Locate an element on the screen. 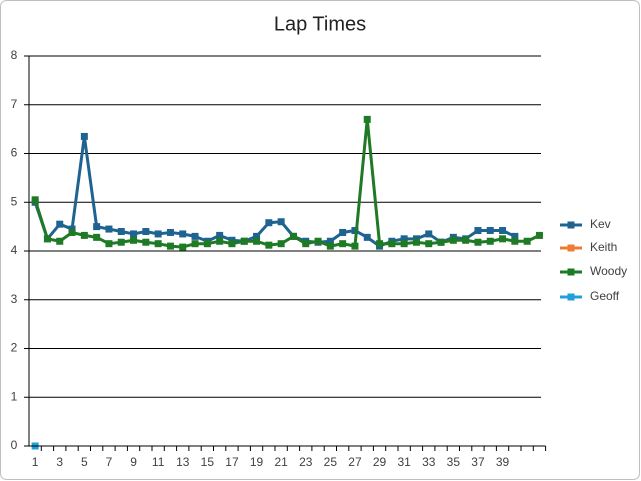 This screenshot has height=481, width=641. x-tick-label: 13 is located at coordinates (183, 462).